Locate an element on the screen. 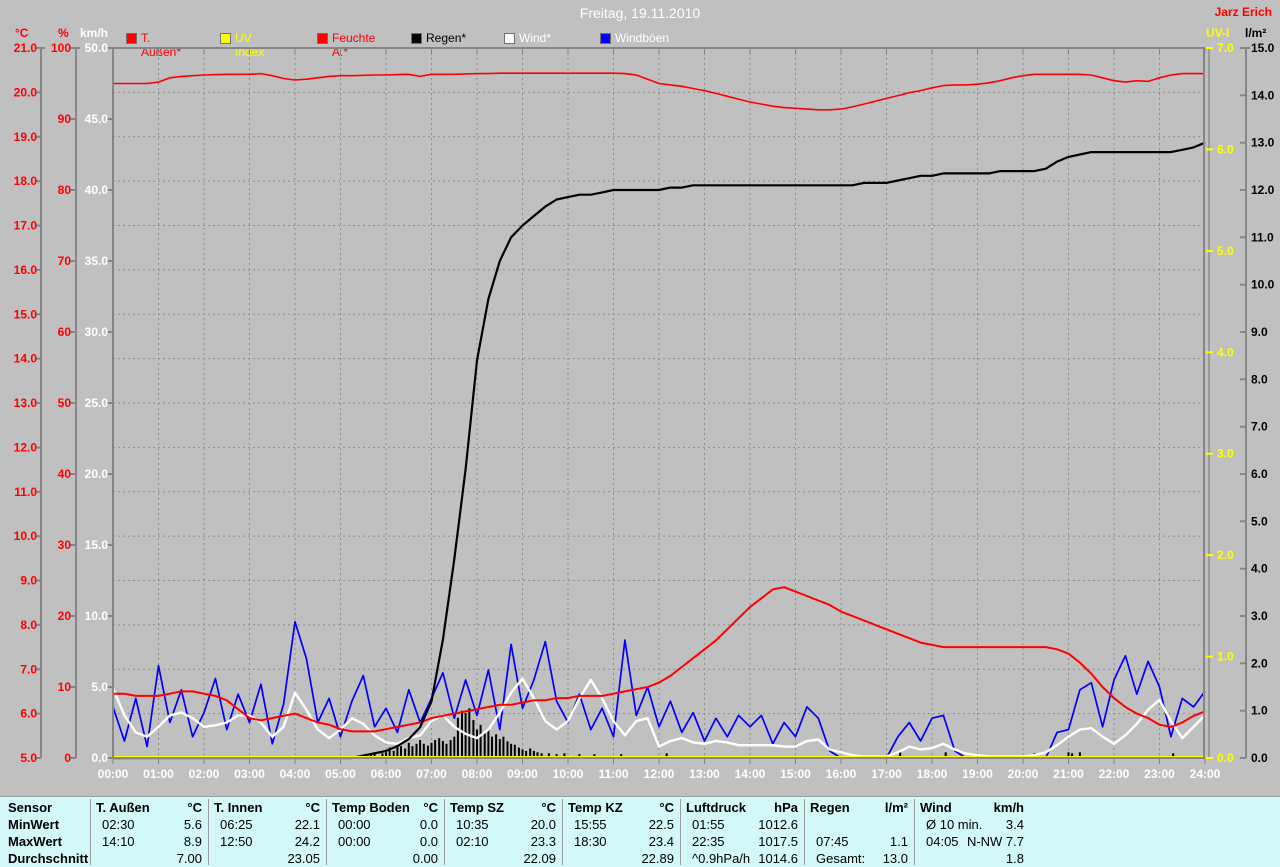  table-cell: km/h is located at coordinates (1008, 807).